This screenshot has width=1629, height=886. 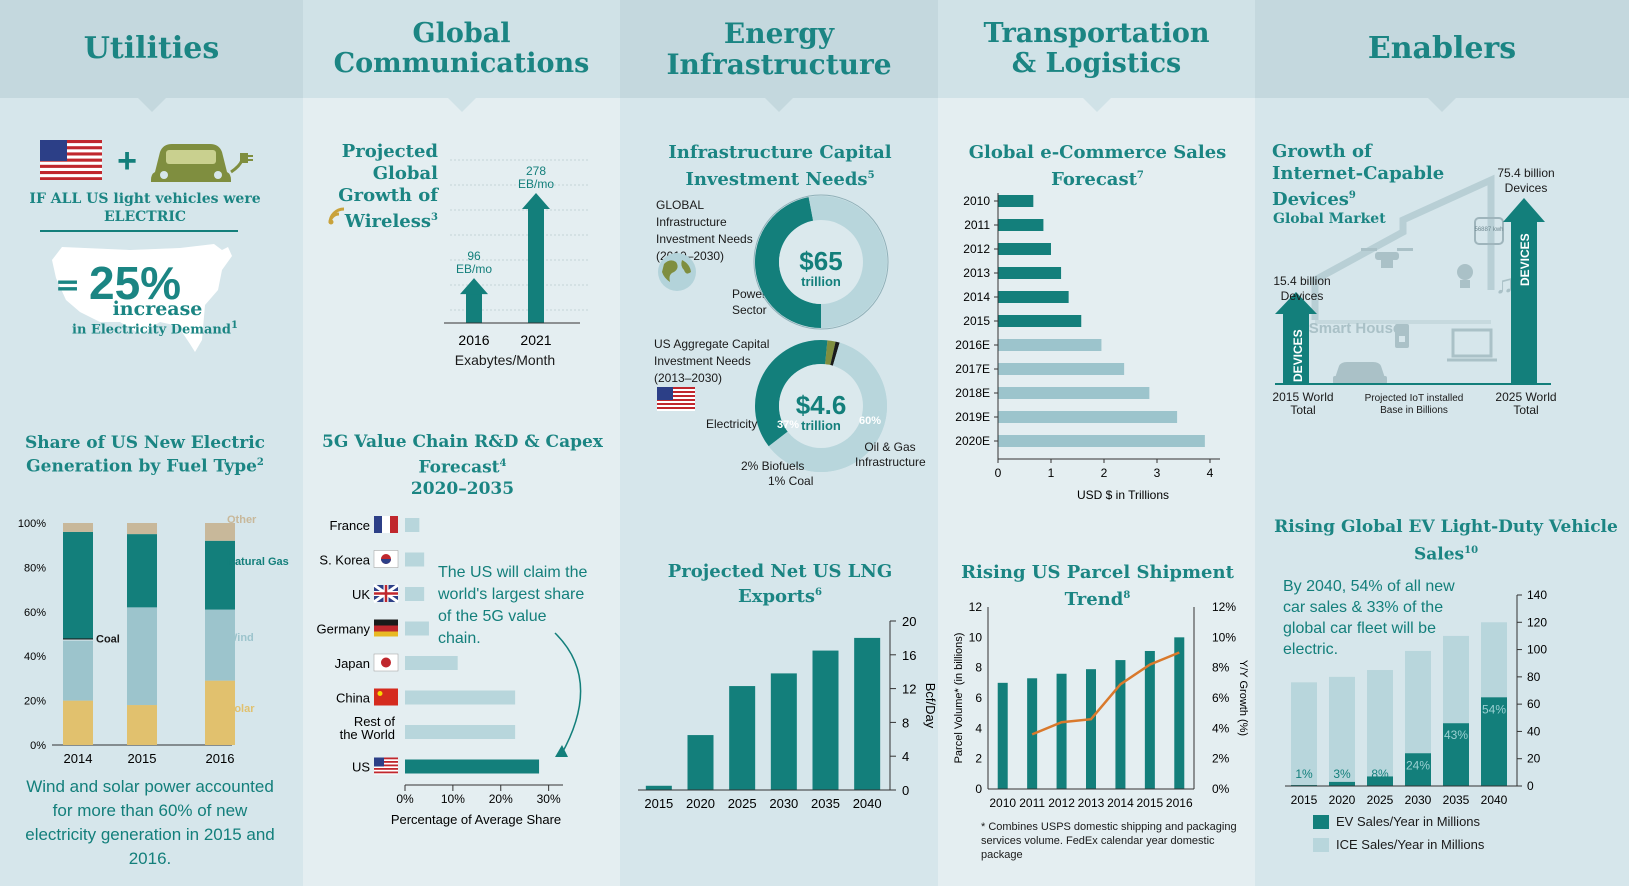 What do you see at coordinates (978, 668) in the screenshot?
I see `y-tick-label: 8` at bounding box center [978, 668].